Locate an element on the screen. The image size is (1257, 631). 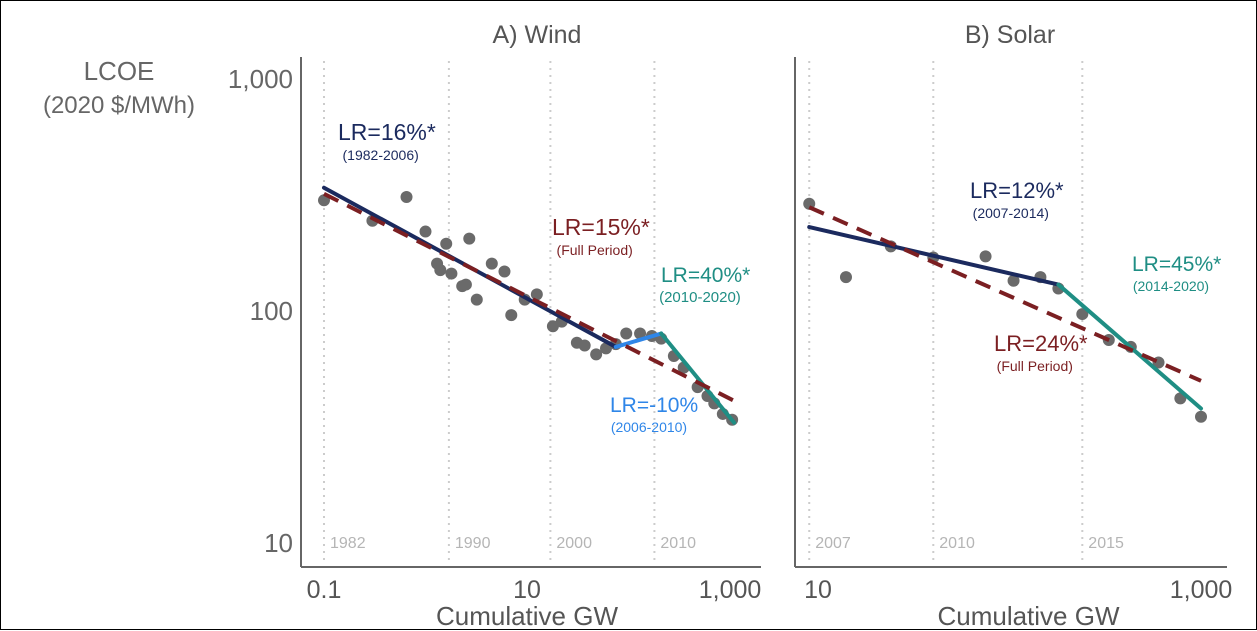
wind-fit-line-2010-2020 is located at coordinates (698, 378).